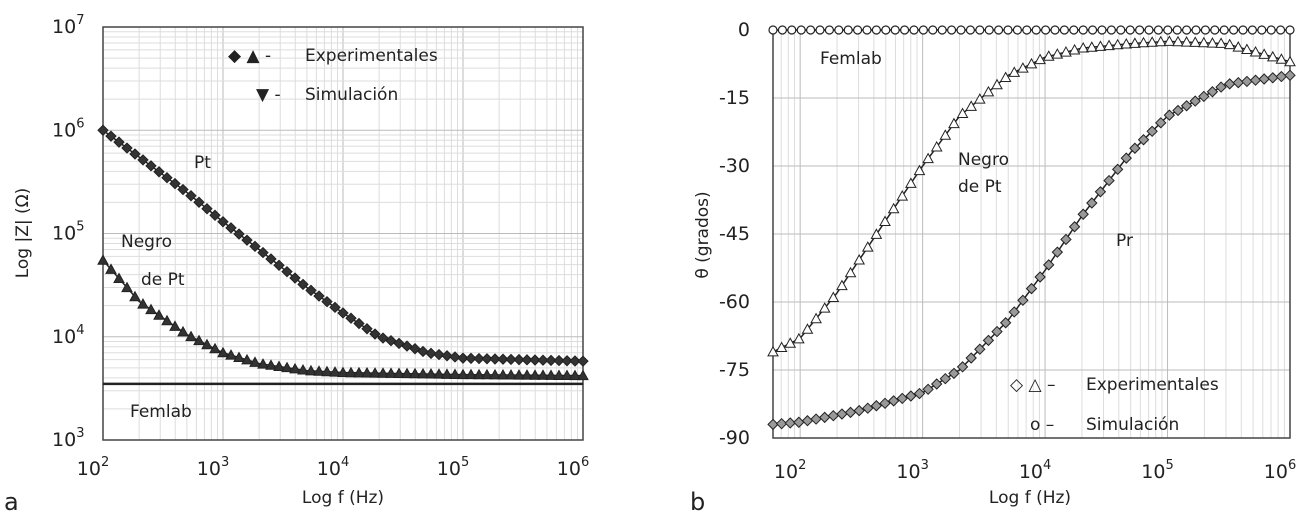  Describe the element at coordinates (1292, 465) in the screenshot. I see `tick-exponent: 6` at that location.